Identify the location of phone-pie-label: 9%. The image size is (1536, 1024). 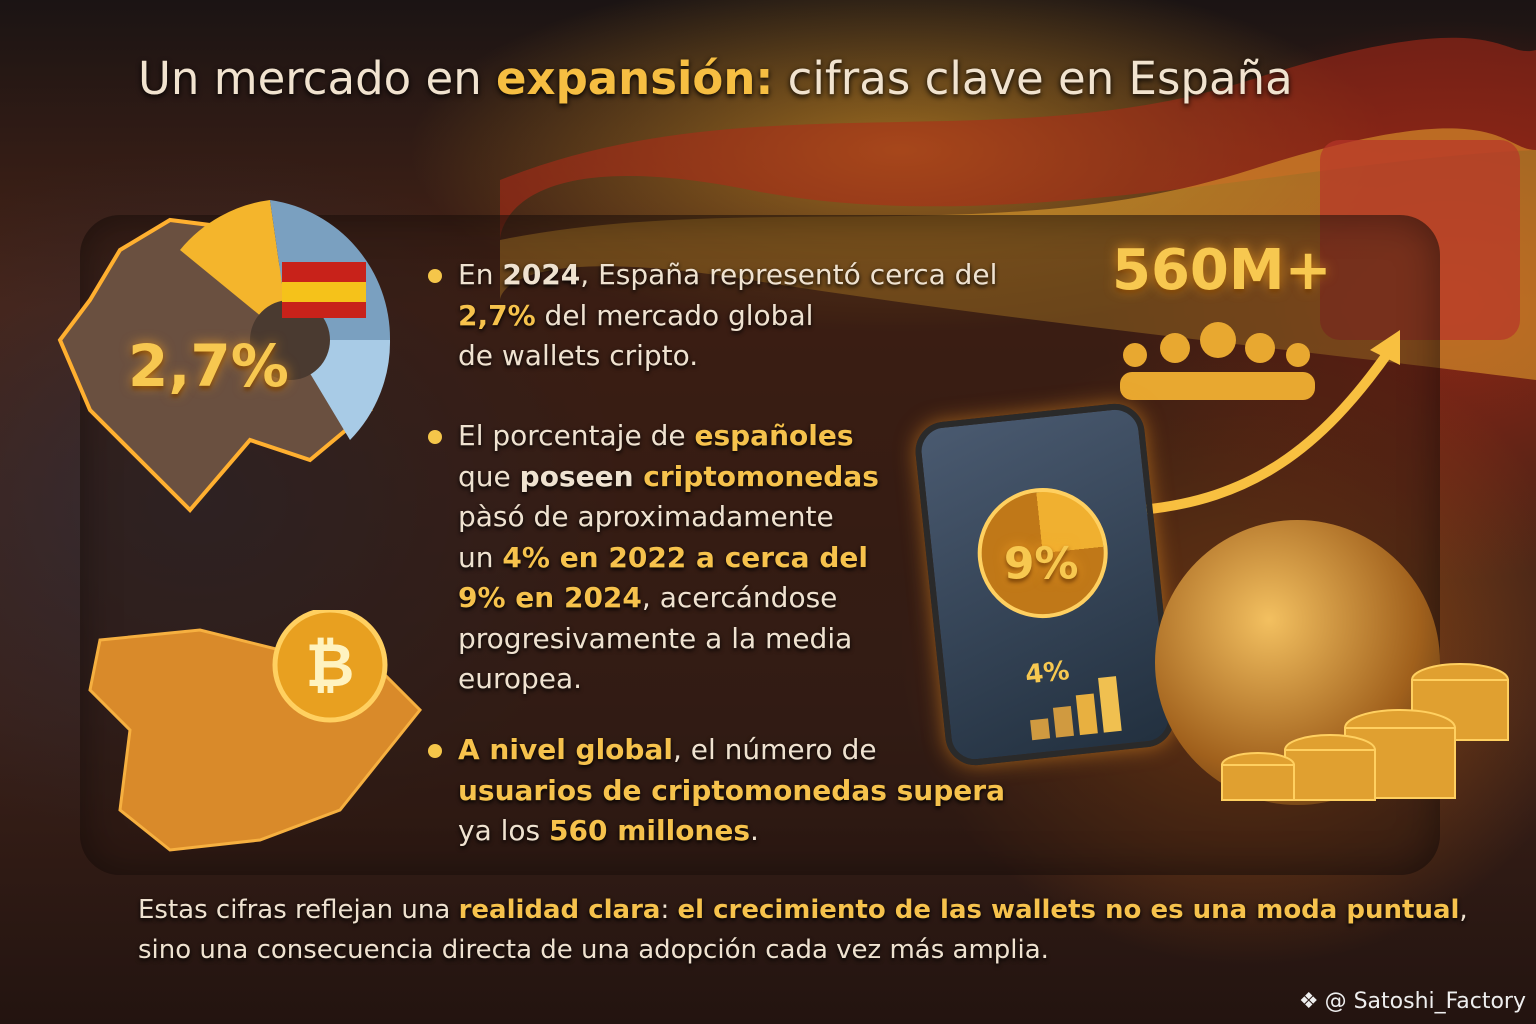
(1041, 564).